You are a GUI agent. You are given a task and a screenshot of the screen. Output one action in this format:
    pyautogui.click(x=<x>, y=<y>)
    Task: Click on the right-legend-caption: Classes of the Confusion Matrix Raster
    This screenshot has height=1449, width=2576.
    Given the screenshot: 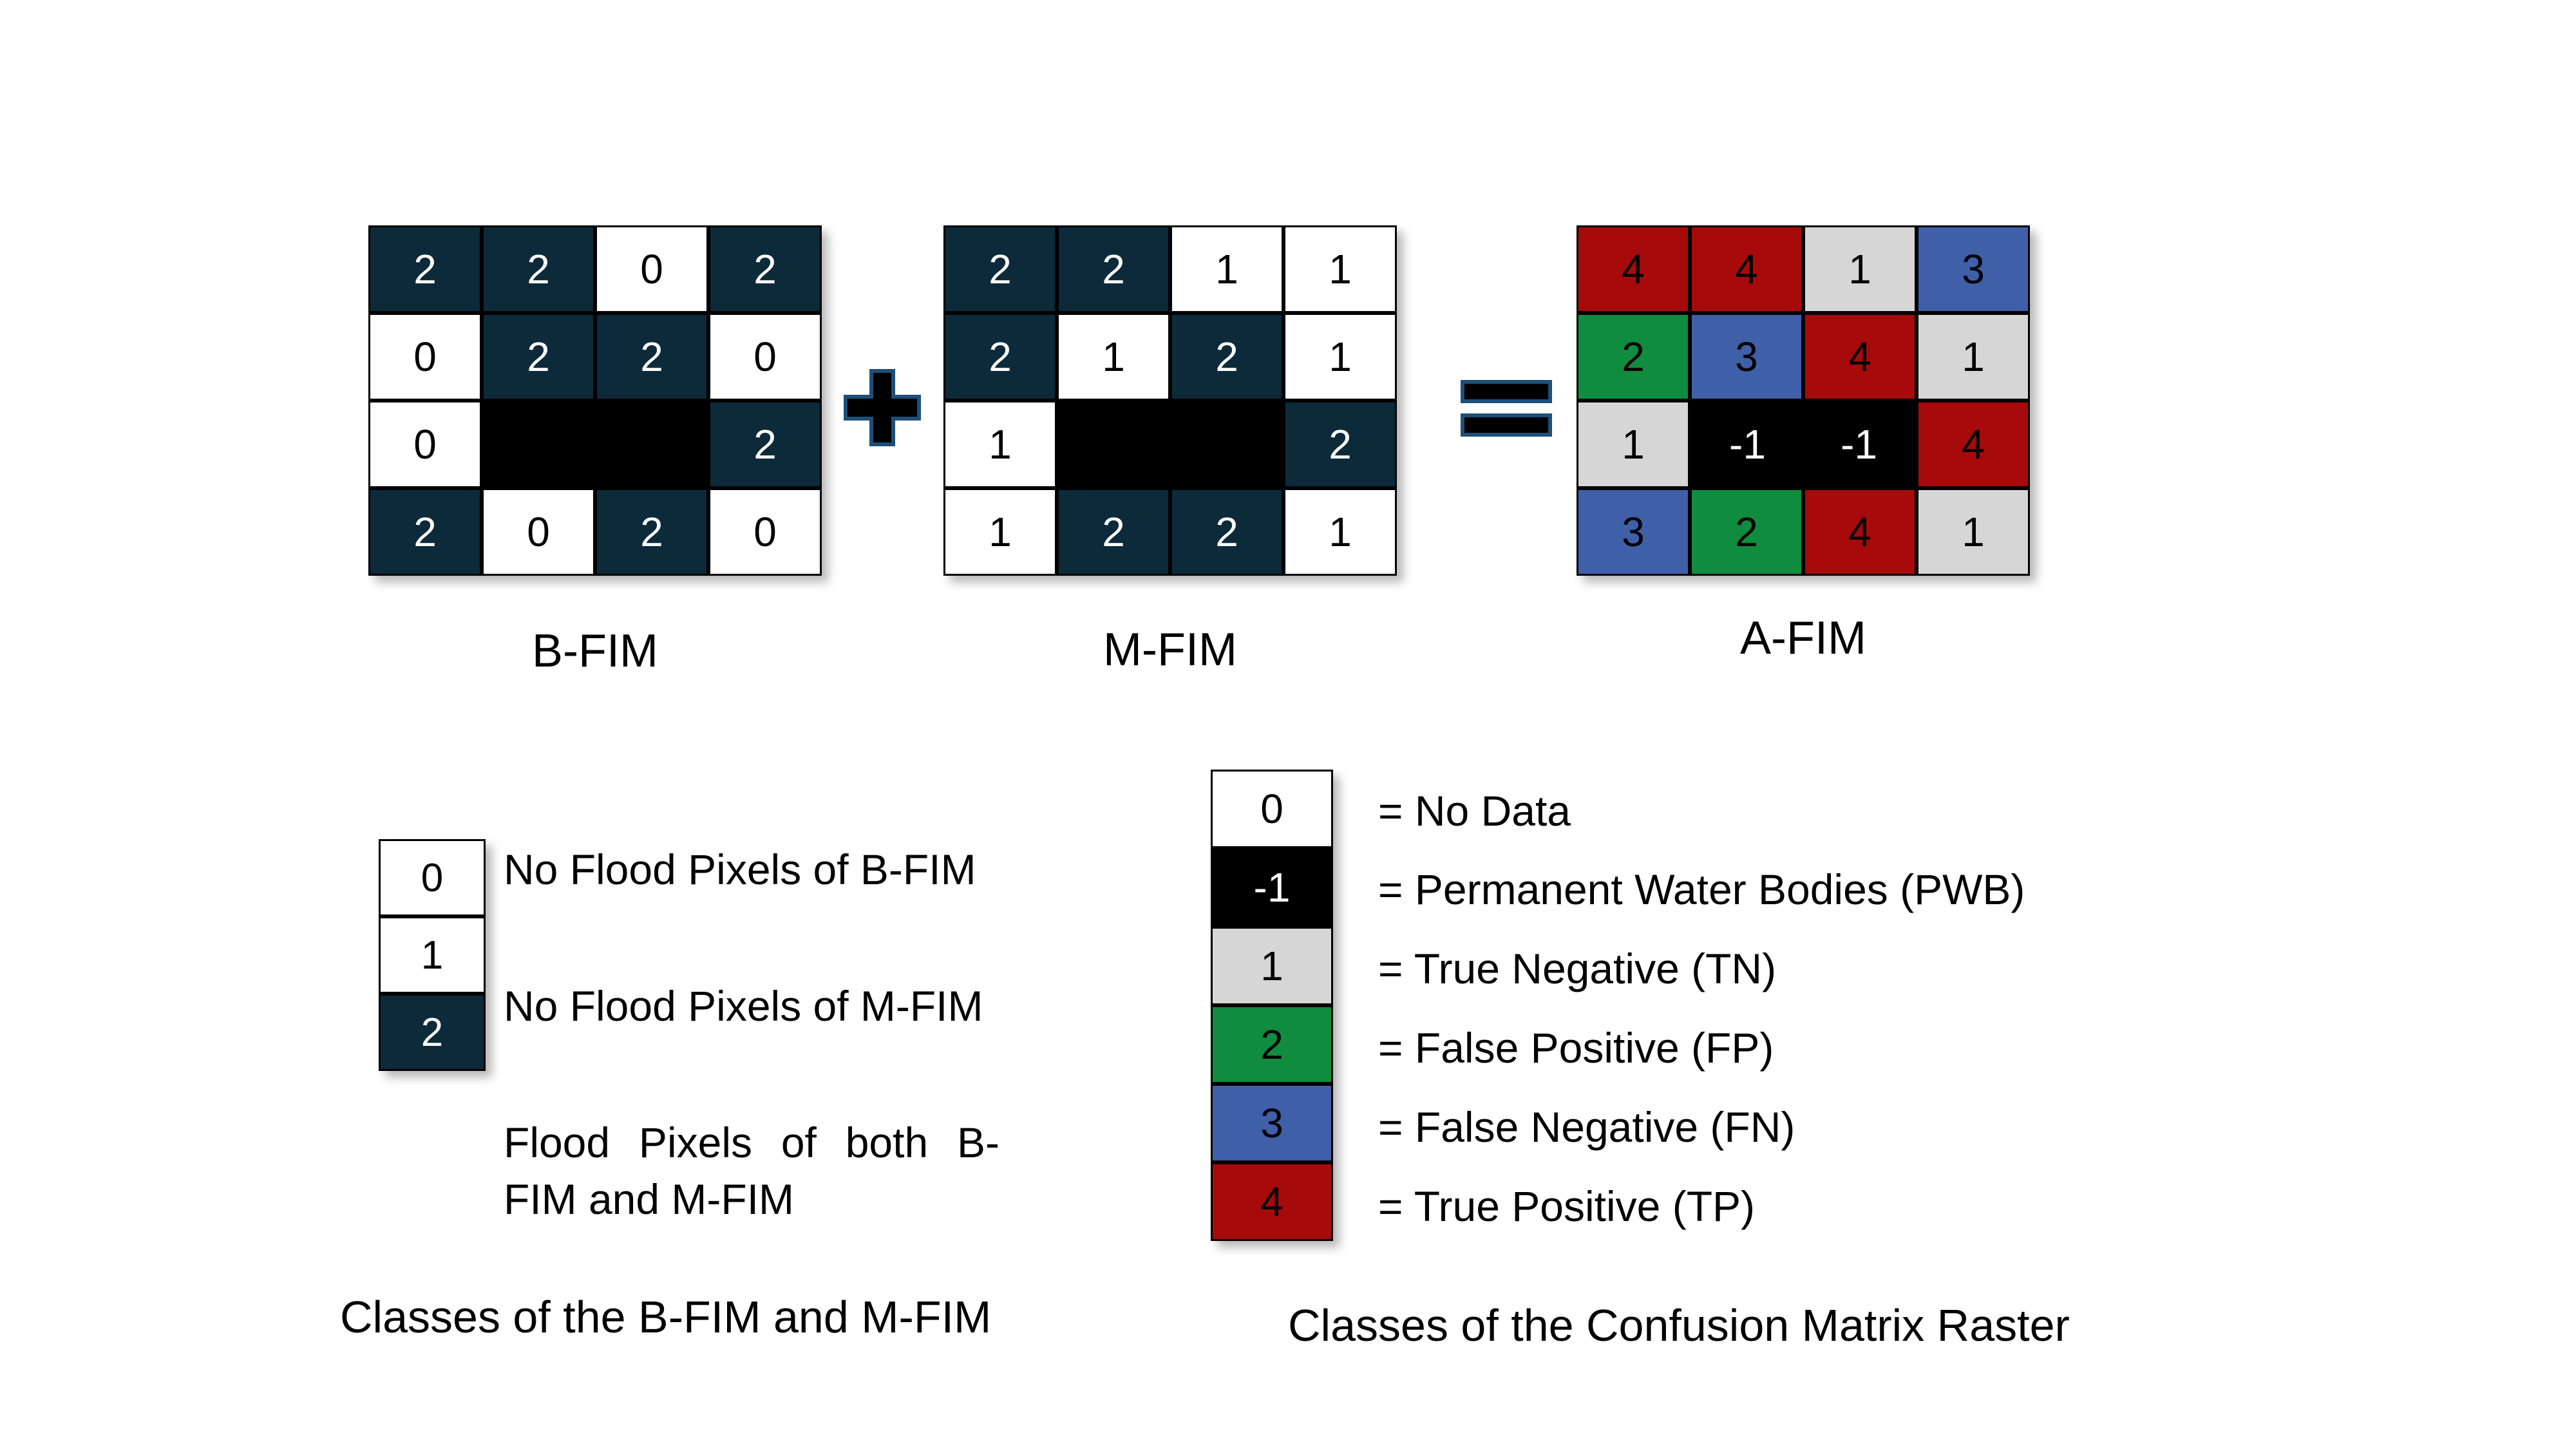 What is the action you would take?
    pyautogui.click(x=1679, y=1325)
    